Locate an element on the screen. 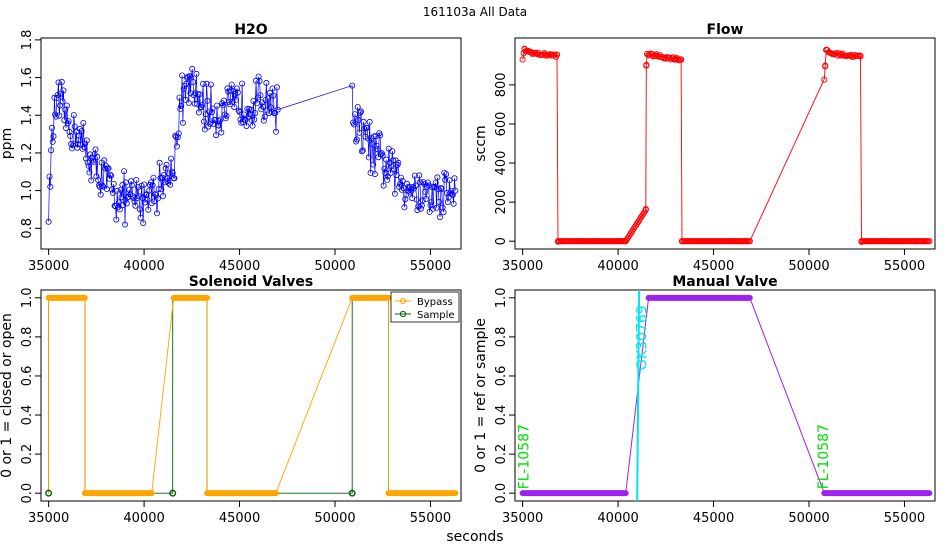 The height and width of the screenshot is (550, 950). manual-y-tick-label: 0.4 is located at coordinates (501, 415).